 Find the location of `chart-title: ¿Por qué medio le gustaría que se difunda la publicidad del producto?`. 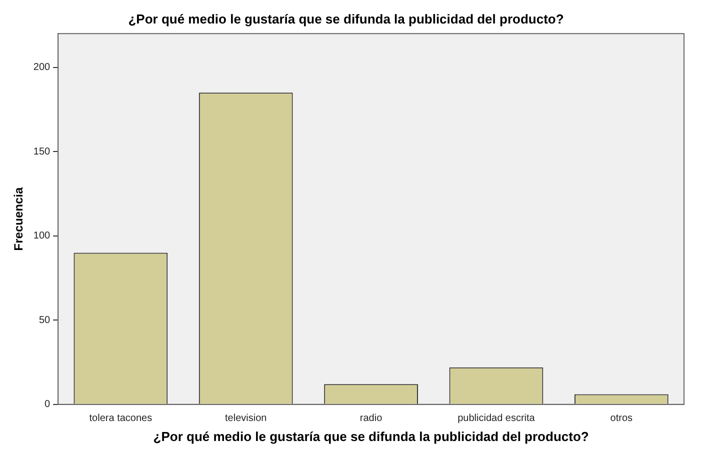

chart-title: ¿Por qué medio le gustaría que se difunda la publicidad del producto? is located at coordinates (346, 18).